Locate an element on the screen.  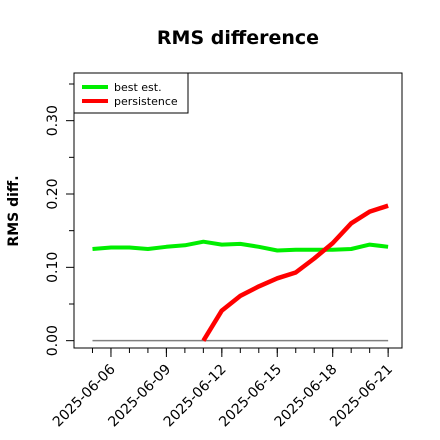
legend: best est.persistence is located at coordinates (131, 93).